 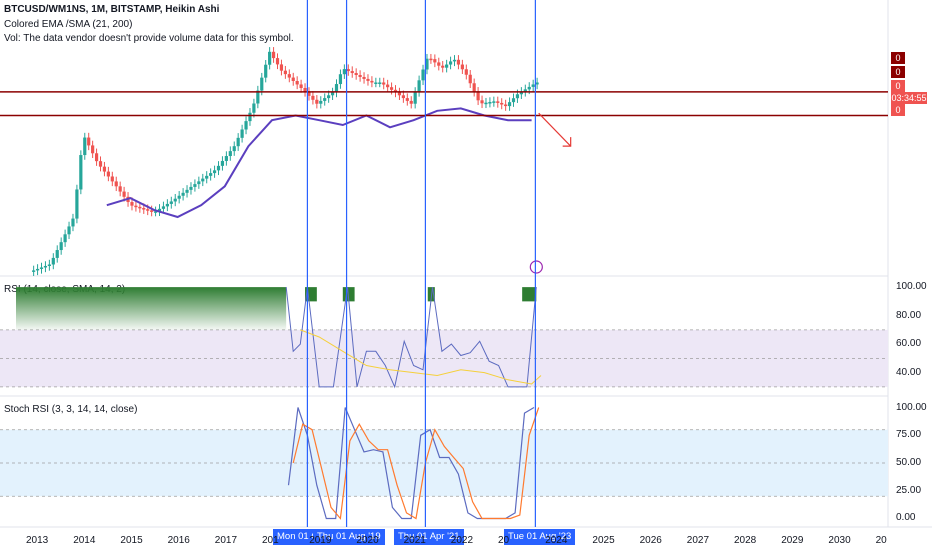 What do you see at coordinates (556, 540) in the screenshot?
I see `time-tick-label: 2024` at bounding box center [556, 540].